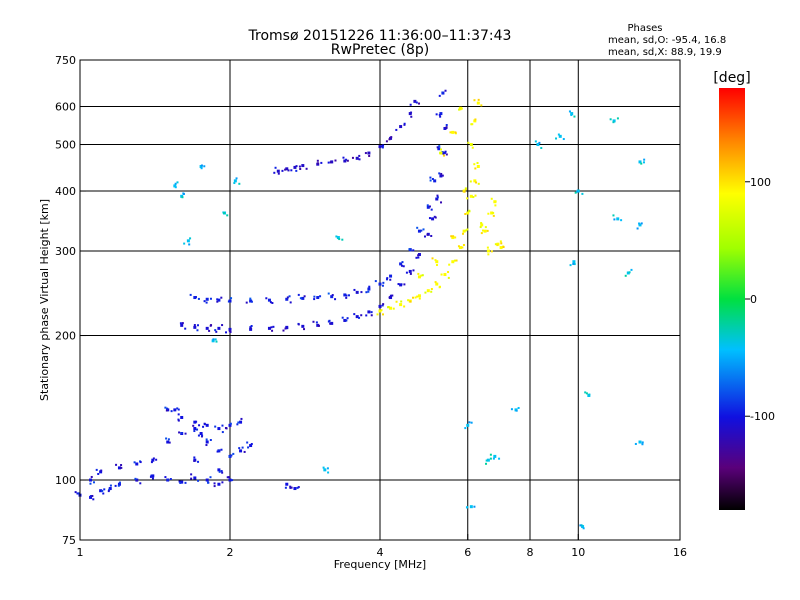 The image size is (800, 600). Describe the element at coordinates (753, 299) in the screenshot. I see `colorbar-tick-label: 0` at that location.